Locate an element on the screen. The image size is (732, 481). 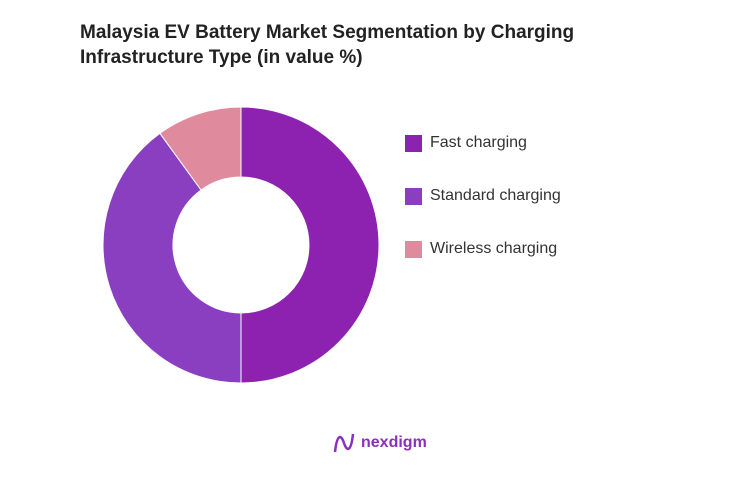
nexdigm-logo: nexdigm is located at coordinates (380, 443).